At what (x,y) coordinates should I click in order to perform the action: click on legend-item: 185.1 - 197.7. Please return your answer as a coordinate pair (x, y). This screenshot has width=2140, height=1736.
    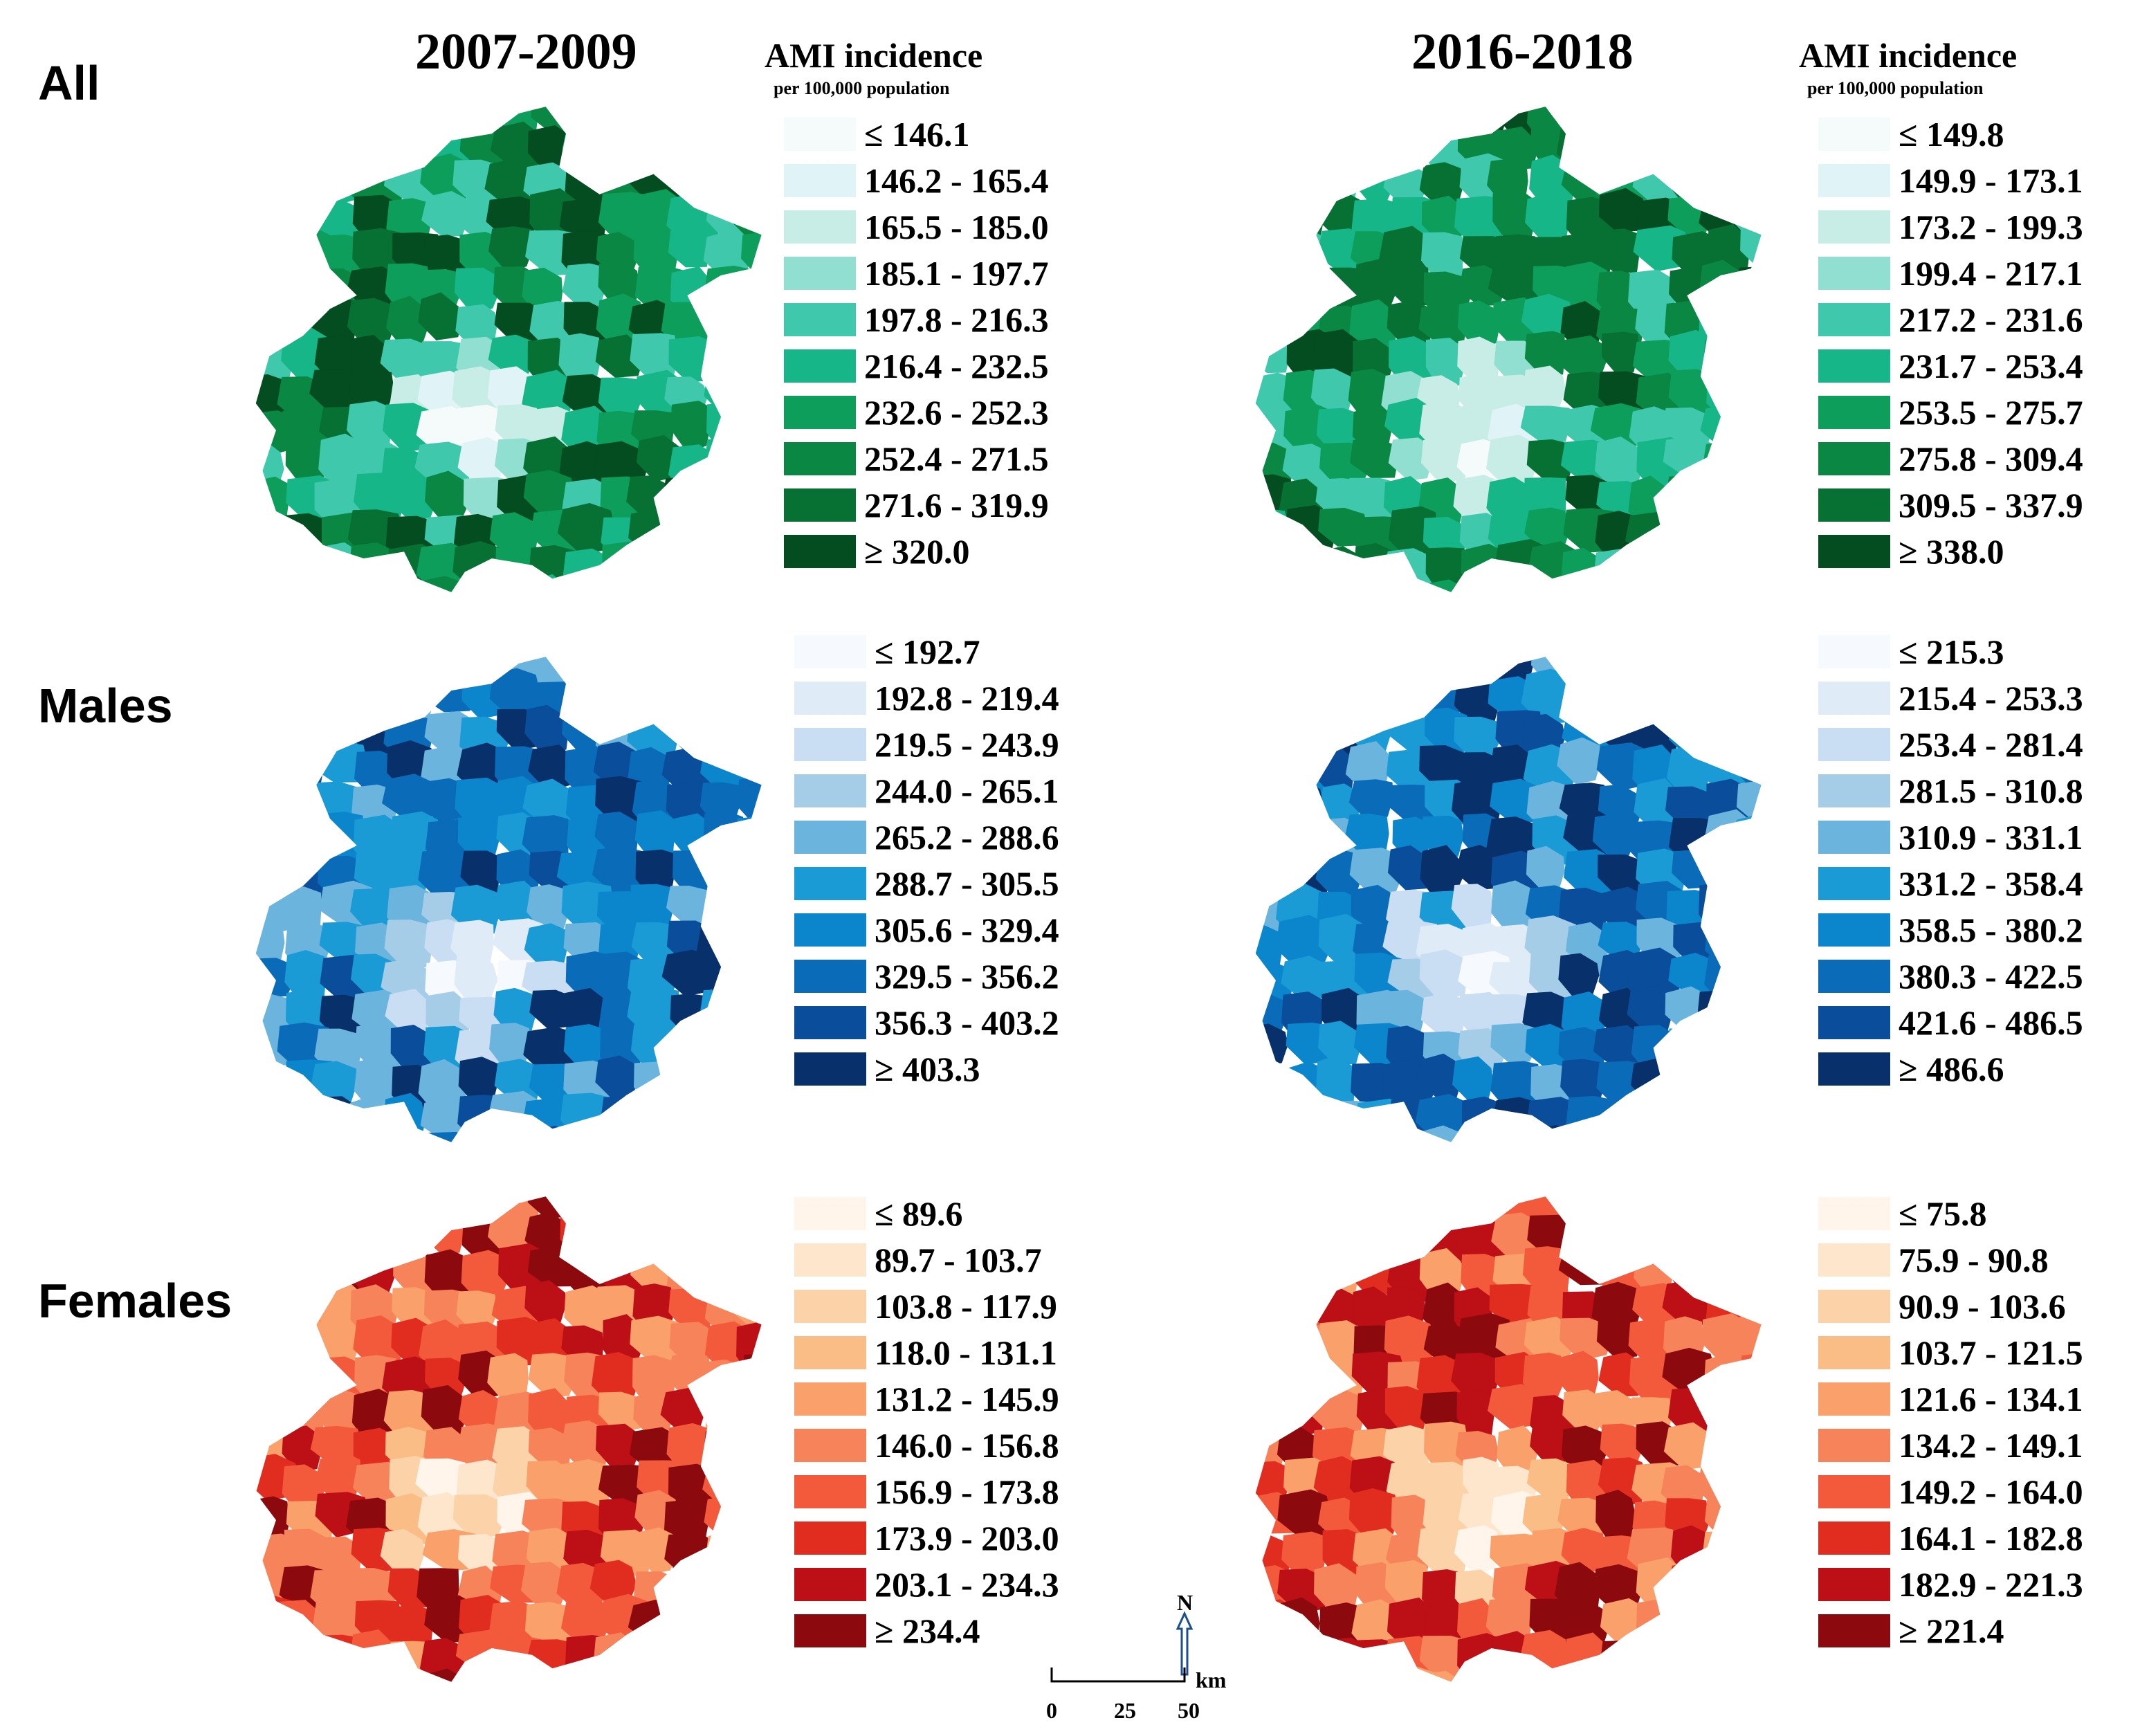
    Looking at the image, I should click on (950, 274).